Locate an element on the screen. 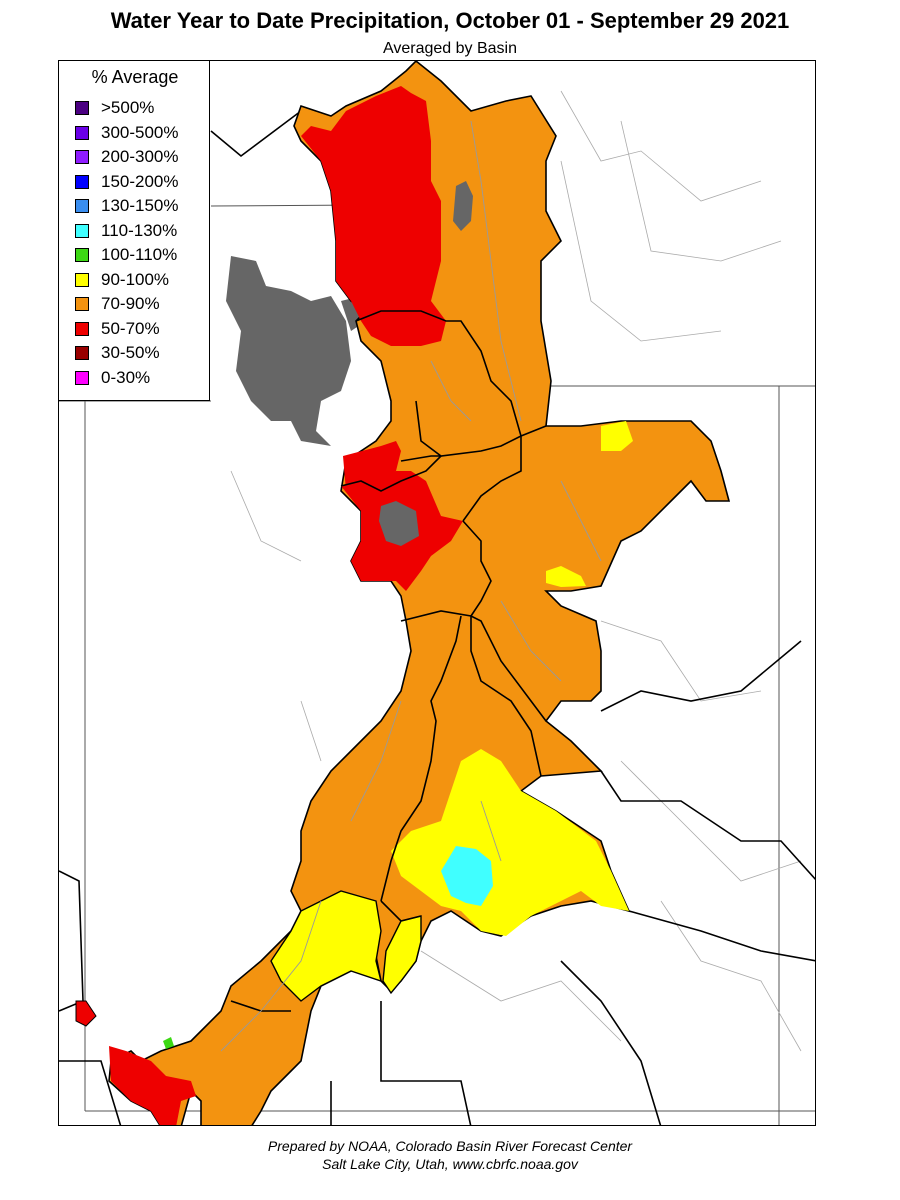  legend-title: % Average is located at coordinates (135, 77).